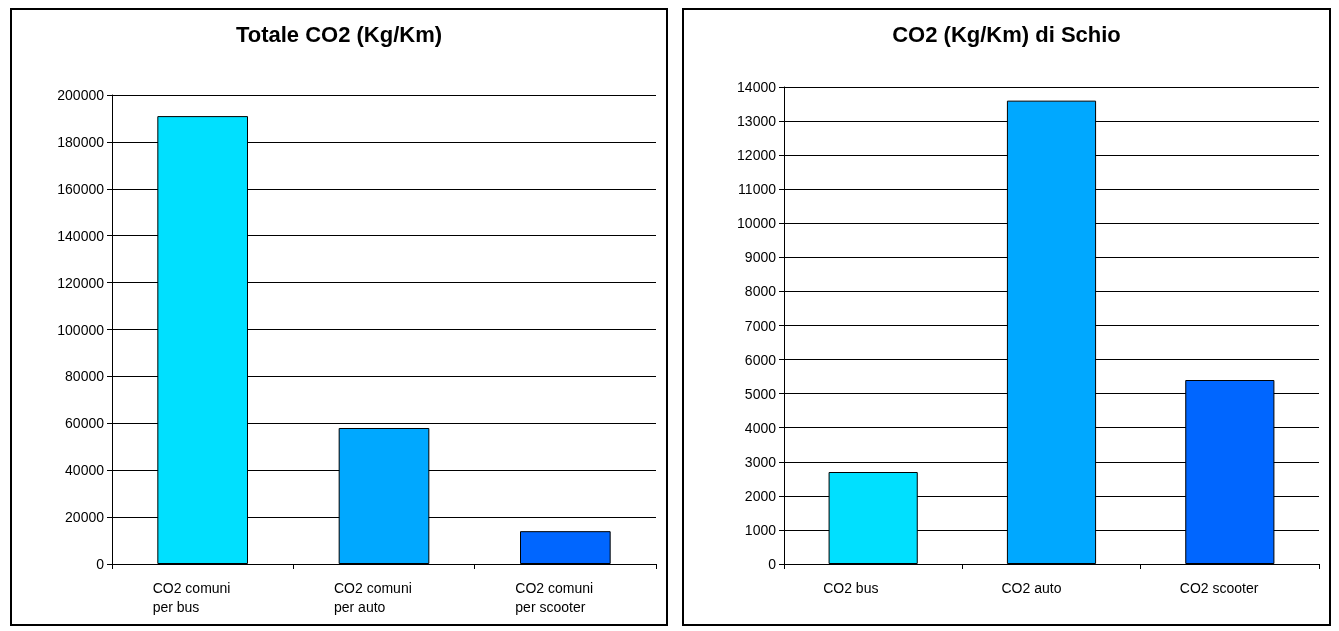  What do you see at coordinates (85, 517) in the screenshot?
I see `y-tick-label: 20000` at bounding box center [85, 517].